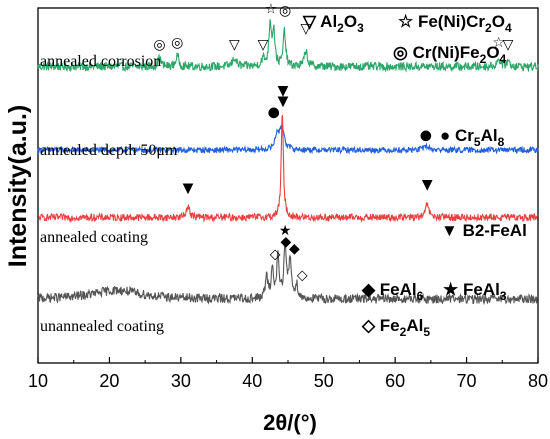 The width and height of the screenshot is (550, 439). I want to click on x-tick-label: 20, so click(109, 381).